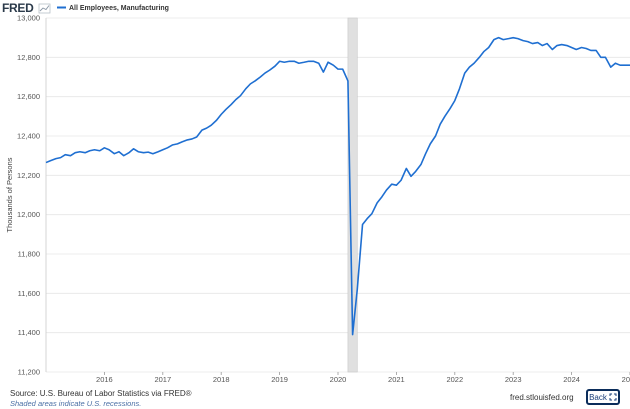 The width and height of the screenshot is (630, 409). What do you see at coordinates (28, 175) in the screenshot?
I see `y-tick-label: 12,200` at bounding box center [28, 175].